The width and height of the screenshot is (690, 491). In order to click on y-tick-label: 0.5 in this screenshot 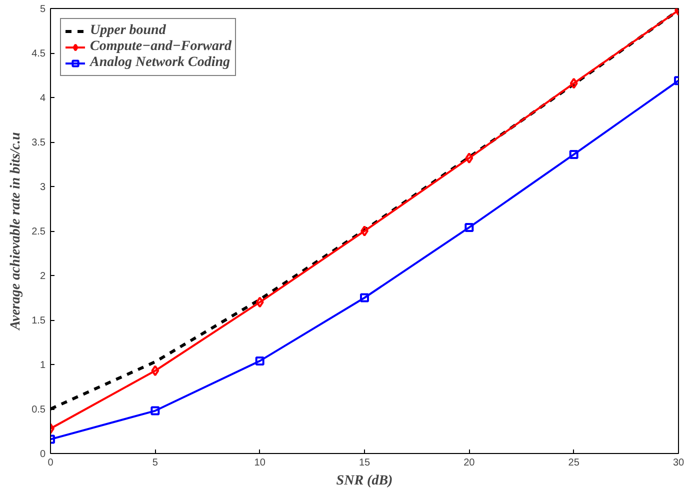, I will do `click(39, 410)`.